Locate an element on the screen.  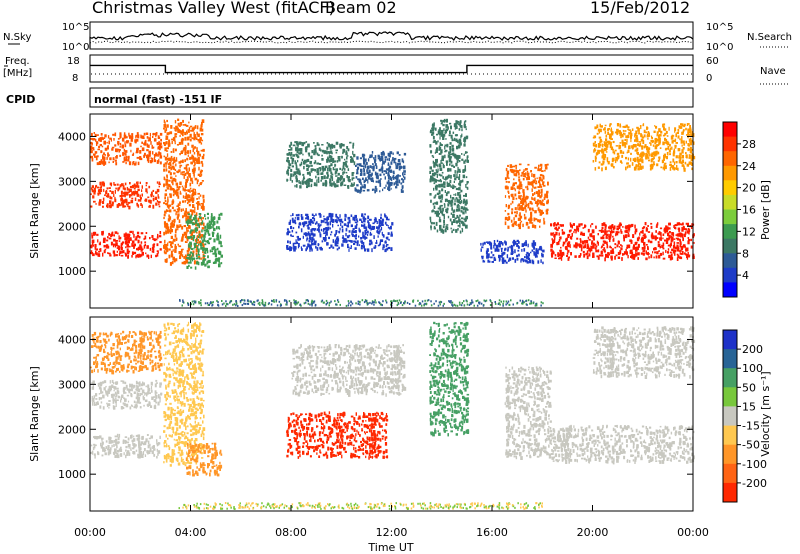
freq-tick-bottom: 8 is located at coordinates (75, 78).